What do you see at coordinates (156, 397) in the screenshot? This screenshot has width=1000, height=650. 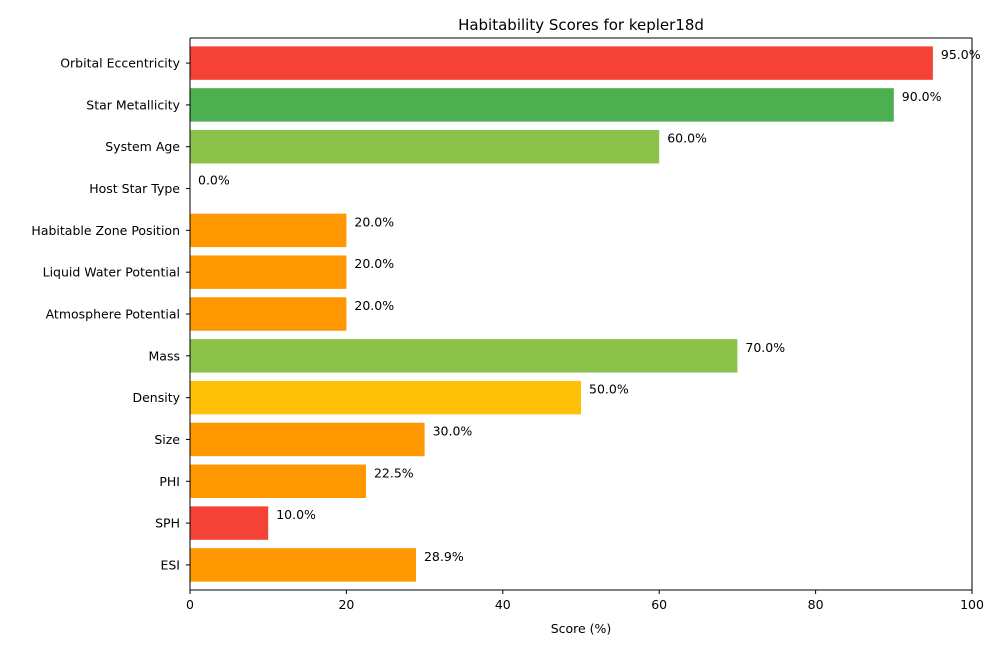 I see `y-tick-label: Density` at bounding box center [156, 397].